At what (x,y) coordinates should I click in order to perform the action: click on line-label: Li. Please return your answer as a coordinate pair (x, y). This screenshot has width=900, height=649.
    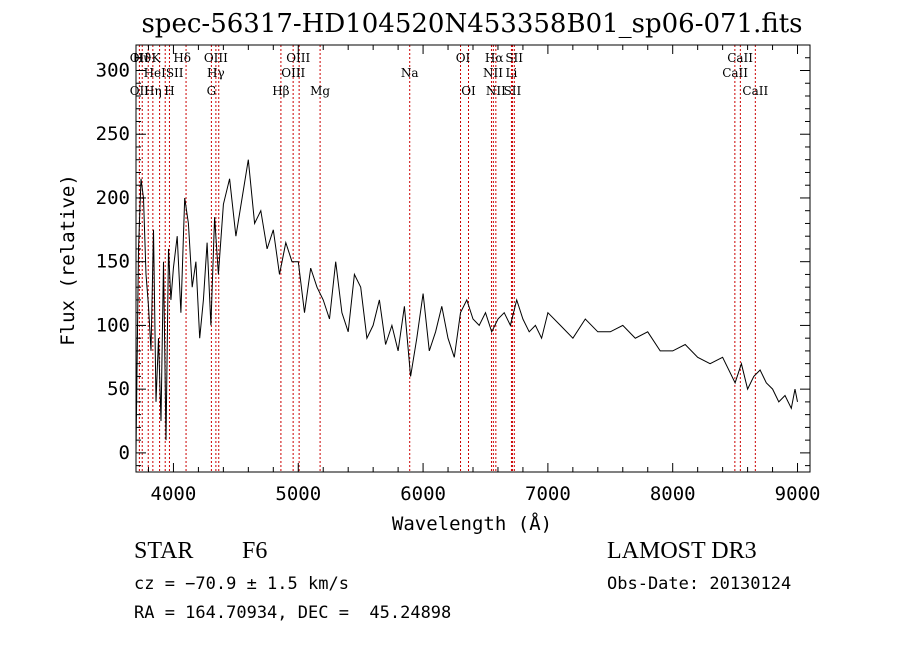
    Looking at the image, I should click on (512, 73).